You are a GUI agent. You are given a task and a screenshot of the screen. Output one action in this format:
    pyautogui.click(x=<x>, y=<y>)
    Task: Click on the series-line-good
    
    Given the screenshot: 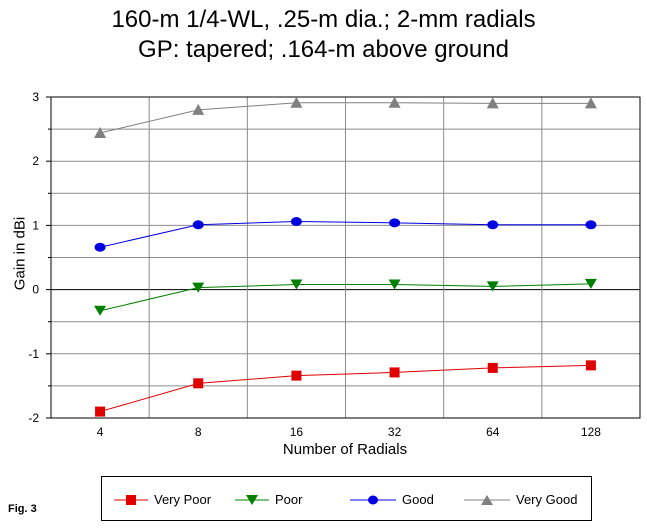 What is the action you would take?
    pyautogui.click(x=345, y=234)
    